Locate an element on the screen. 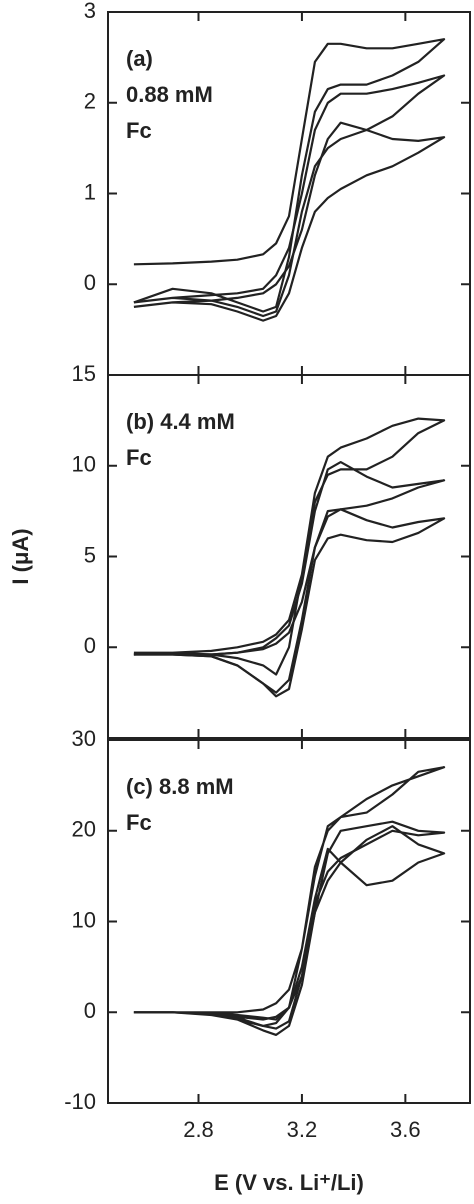 This screenshot has height=1204, width=474. y-tick-label: 30 is located at coordinates (84, 738).